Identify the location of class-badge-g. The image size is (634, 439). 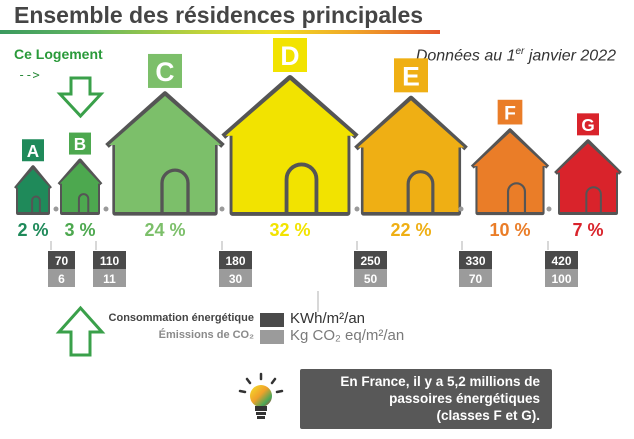
(588, 124).